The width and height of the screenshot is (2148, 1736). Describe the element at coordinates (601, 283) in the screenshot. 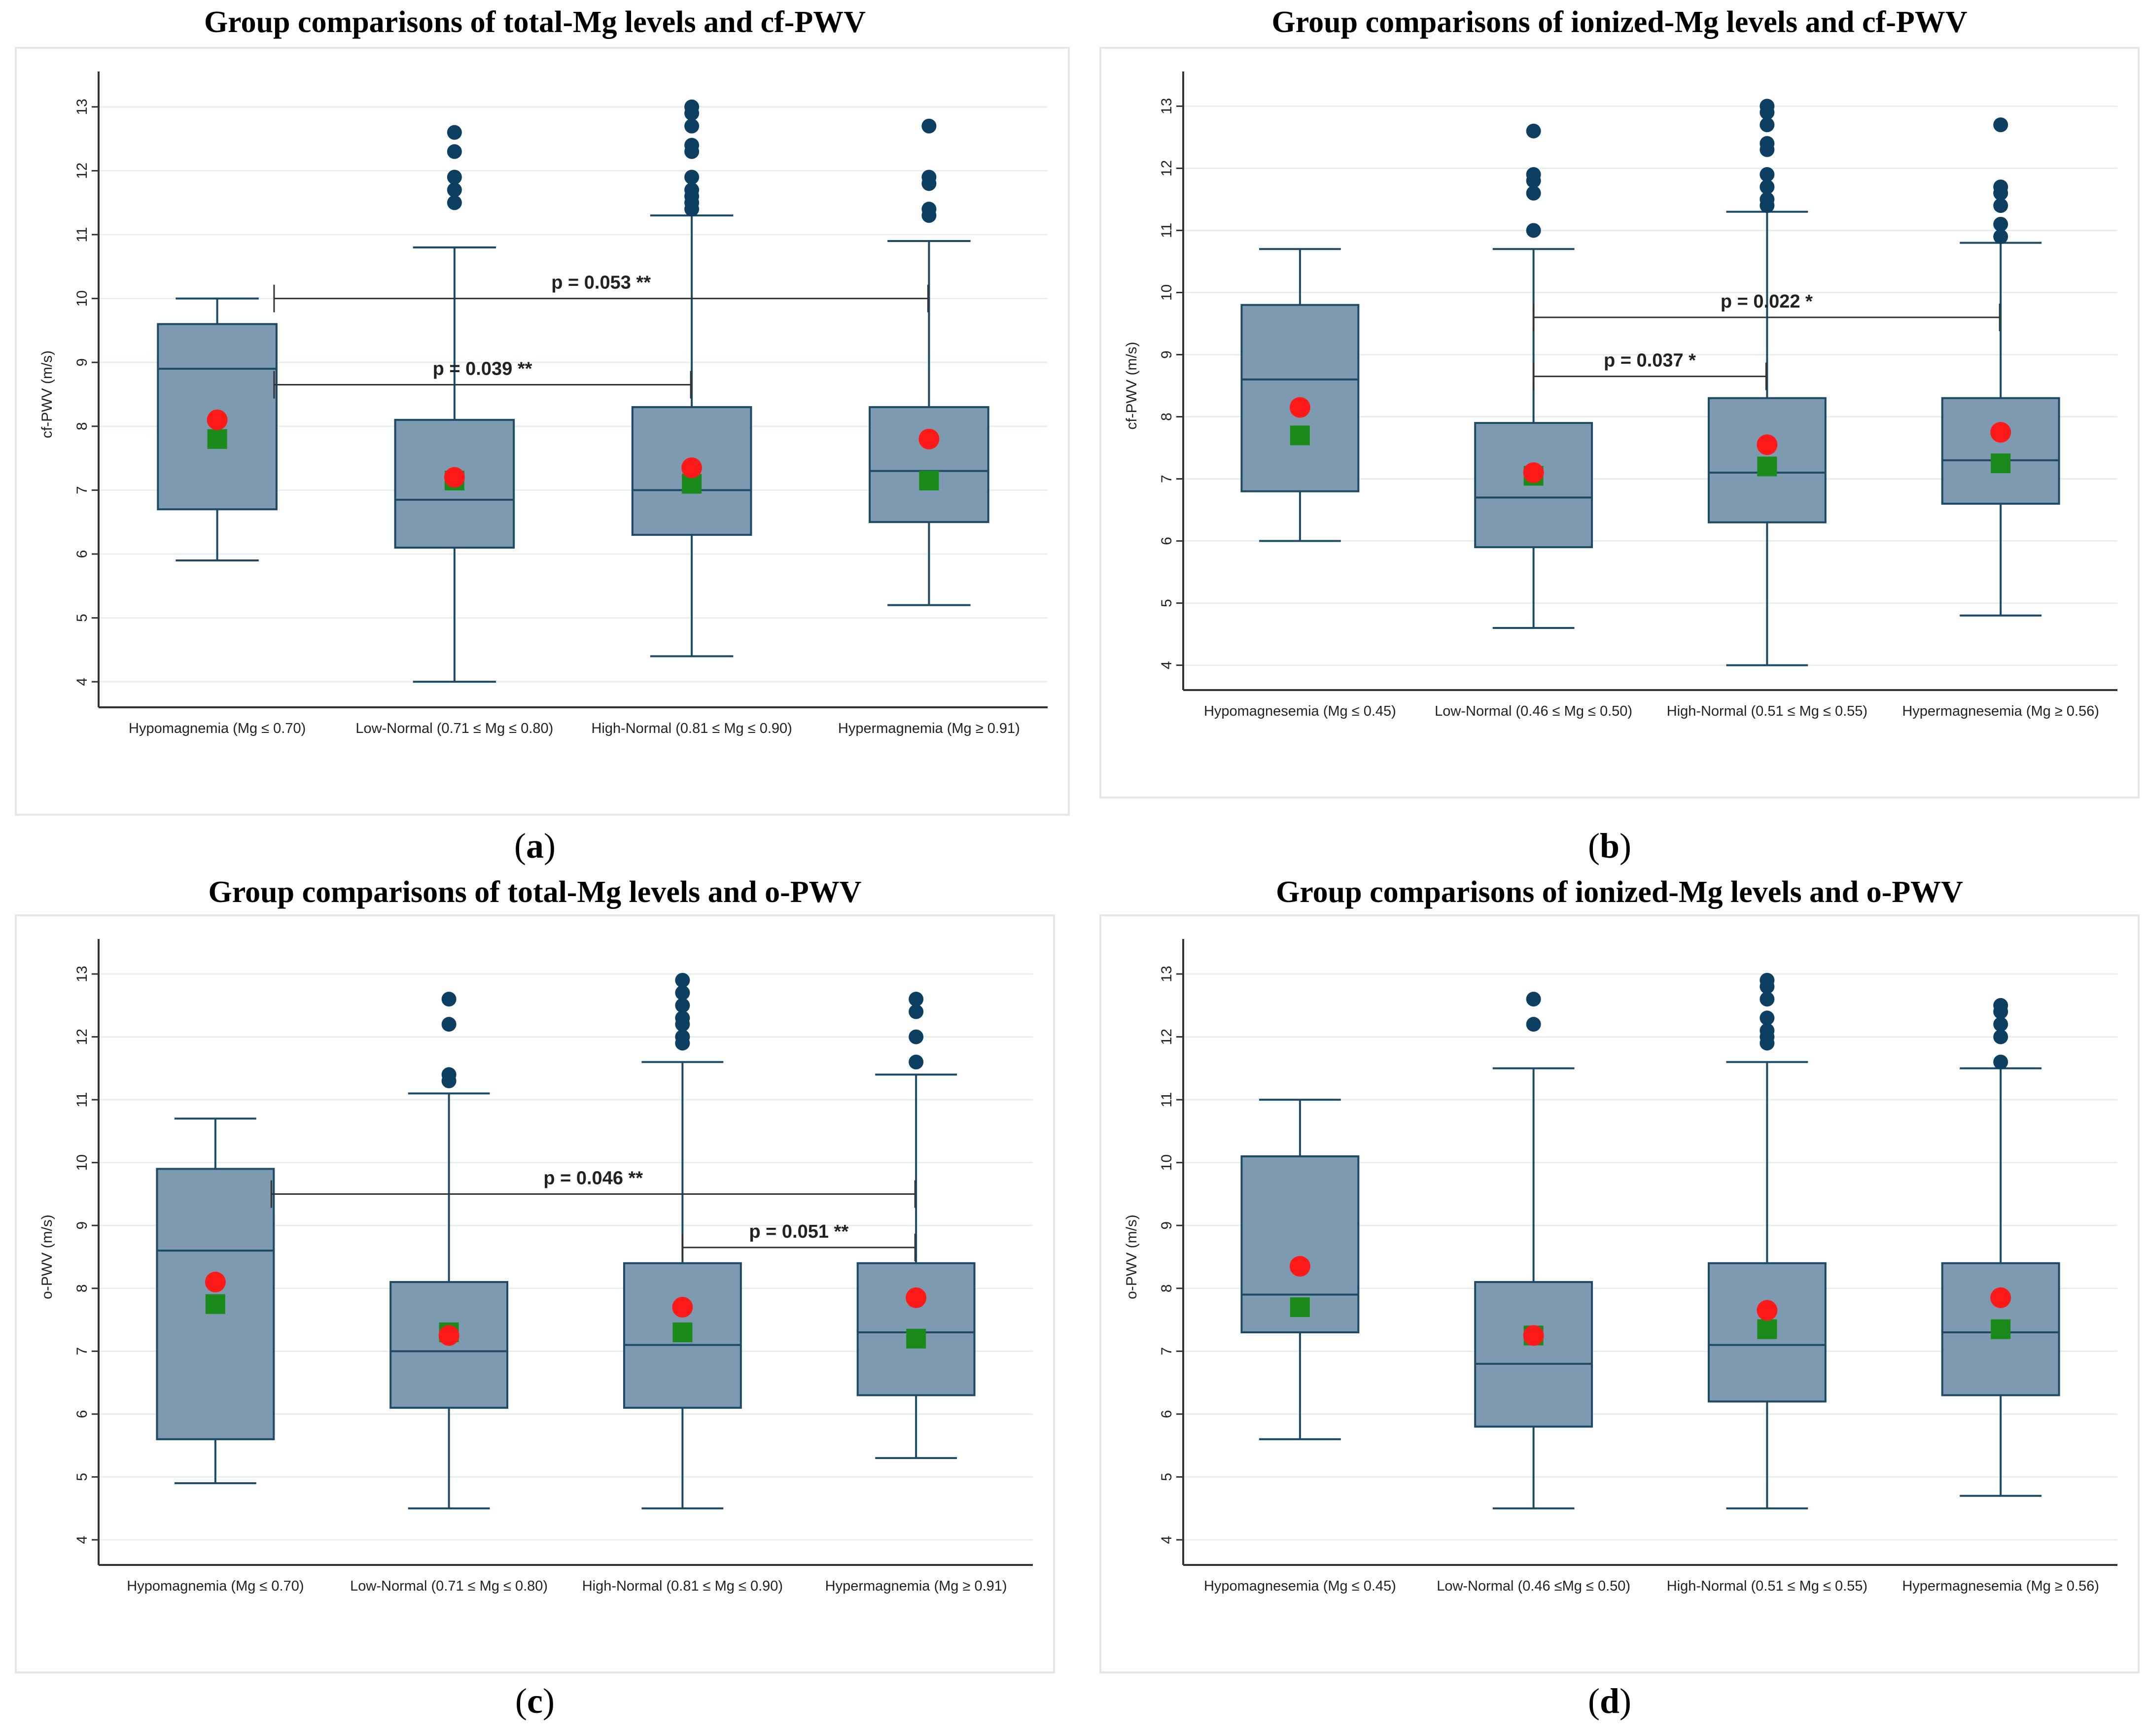

I see `p-value-label: p = 0.053 **` at that location.